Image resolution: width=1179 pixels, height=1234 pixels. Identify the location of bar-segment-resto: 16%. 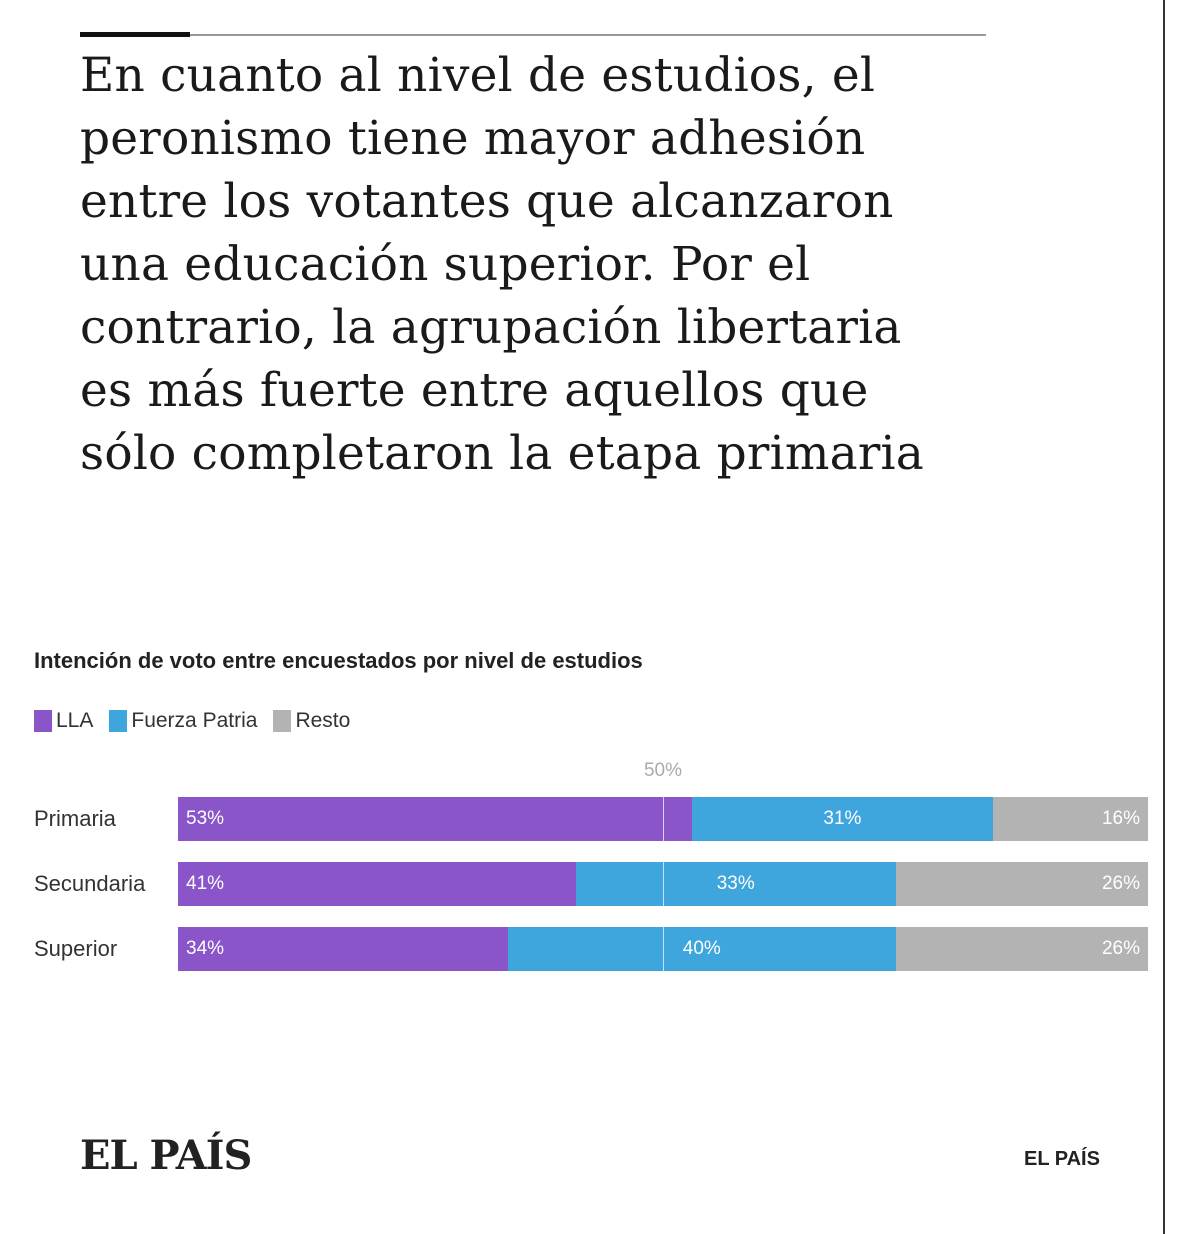
(1070, 819).